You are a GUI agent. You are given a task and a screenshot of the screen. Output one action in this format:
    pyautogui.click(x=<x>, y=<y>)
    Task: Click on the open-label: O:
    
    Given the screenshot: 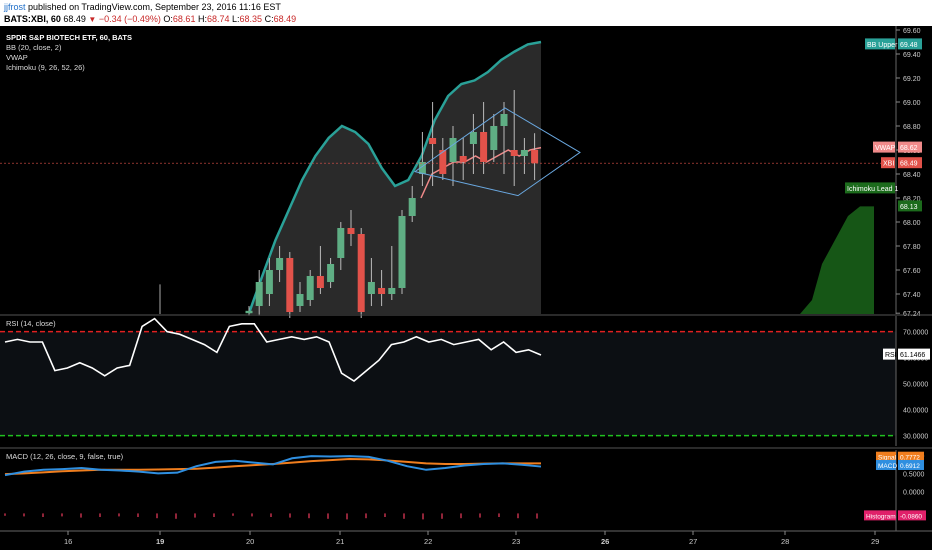 What is the action you would take?
    pyautogui.click(x=168, y=19)
    